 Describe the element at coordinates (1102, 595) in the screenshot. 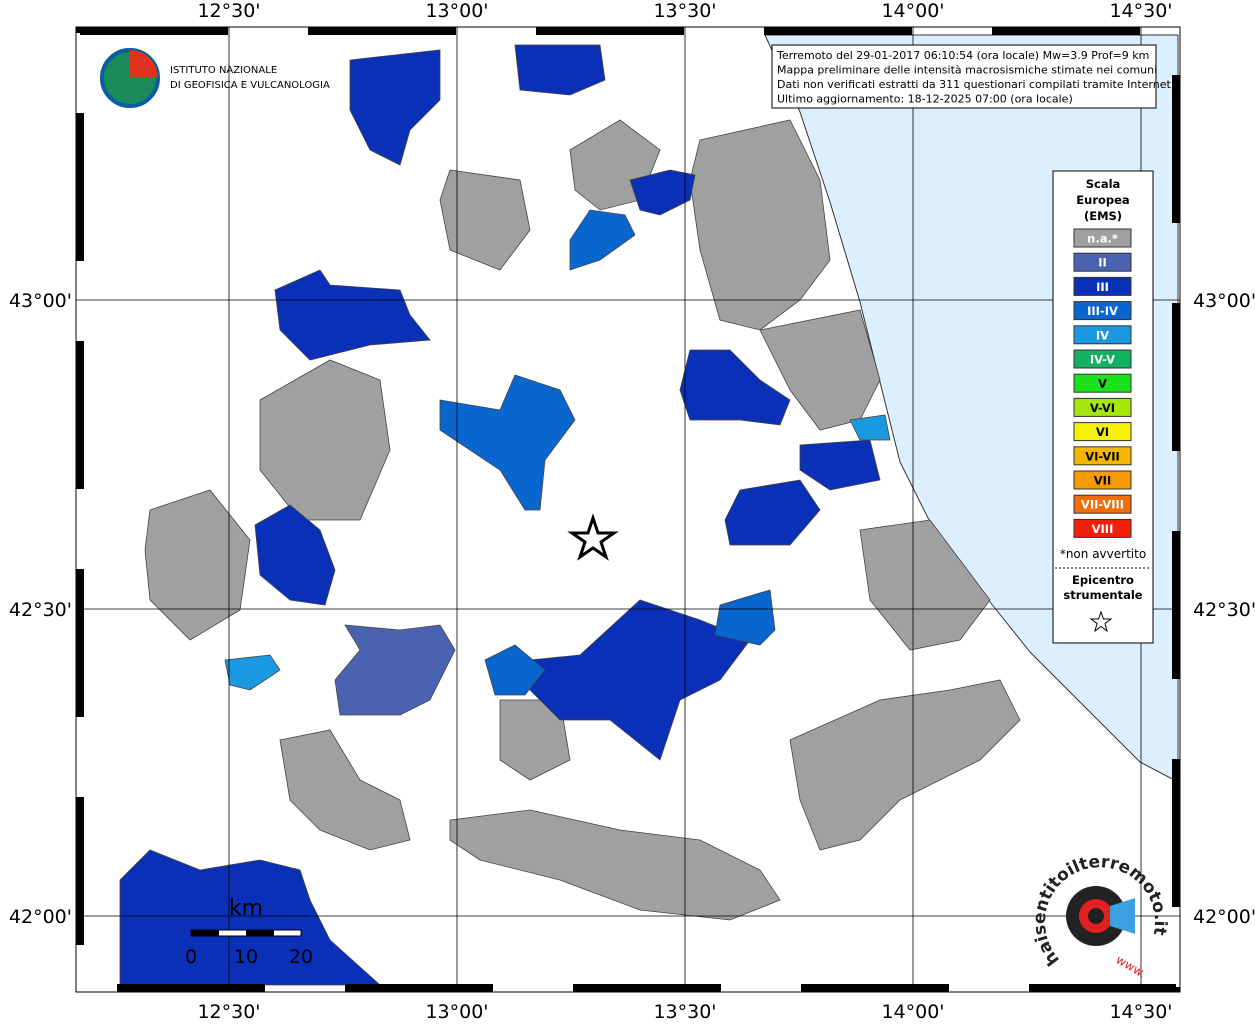

I see `legend-epicenter: strumentale` at that location.